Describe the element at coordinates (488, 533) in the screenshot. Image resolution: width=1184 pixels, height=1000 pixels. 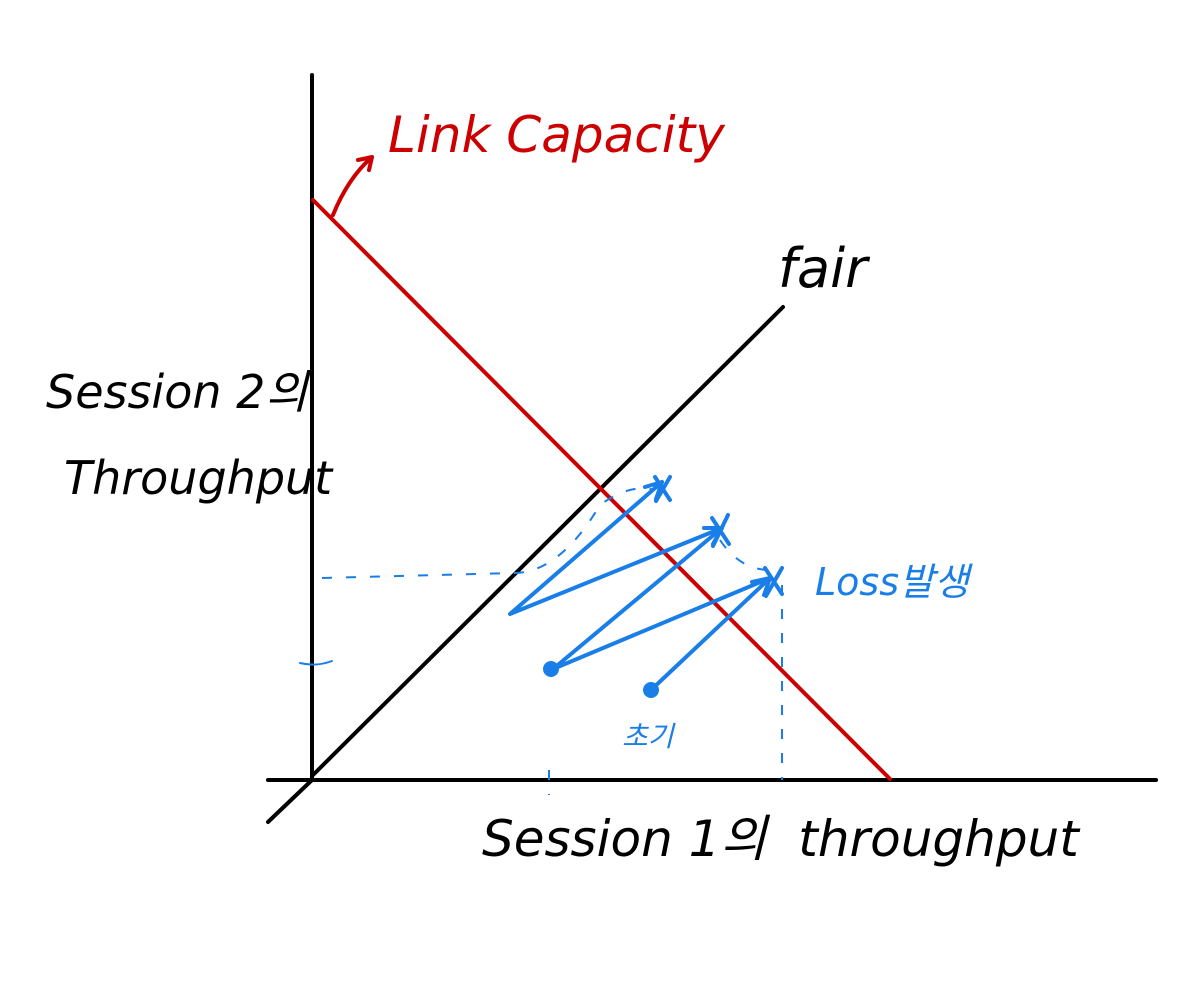
I see `horizontal-guide-dashed` at that location.